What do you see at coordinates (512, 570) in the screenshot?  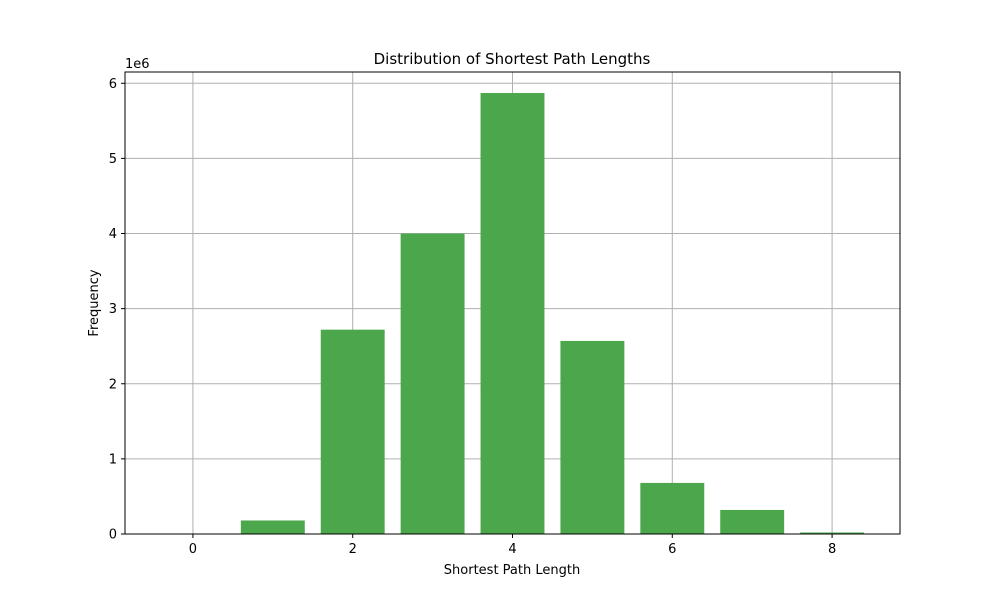 I see `x-axis-label: Shortest Path Length` at bounding box center [512, 570].